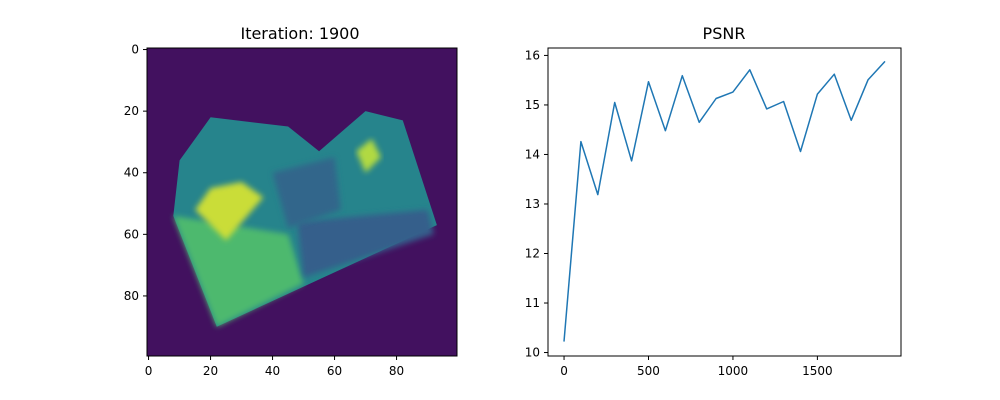  What do you see at coordinates (149, 371) in the screenshot?
I see `heatmap-x-tick-label: 0` at bounding box center [149, 371].